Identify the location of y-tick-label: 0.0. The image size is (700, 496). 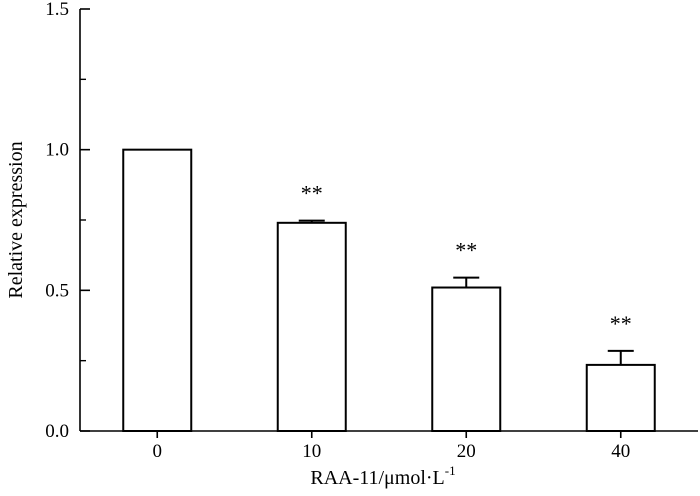
(57, 431).